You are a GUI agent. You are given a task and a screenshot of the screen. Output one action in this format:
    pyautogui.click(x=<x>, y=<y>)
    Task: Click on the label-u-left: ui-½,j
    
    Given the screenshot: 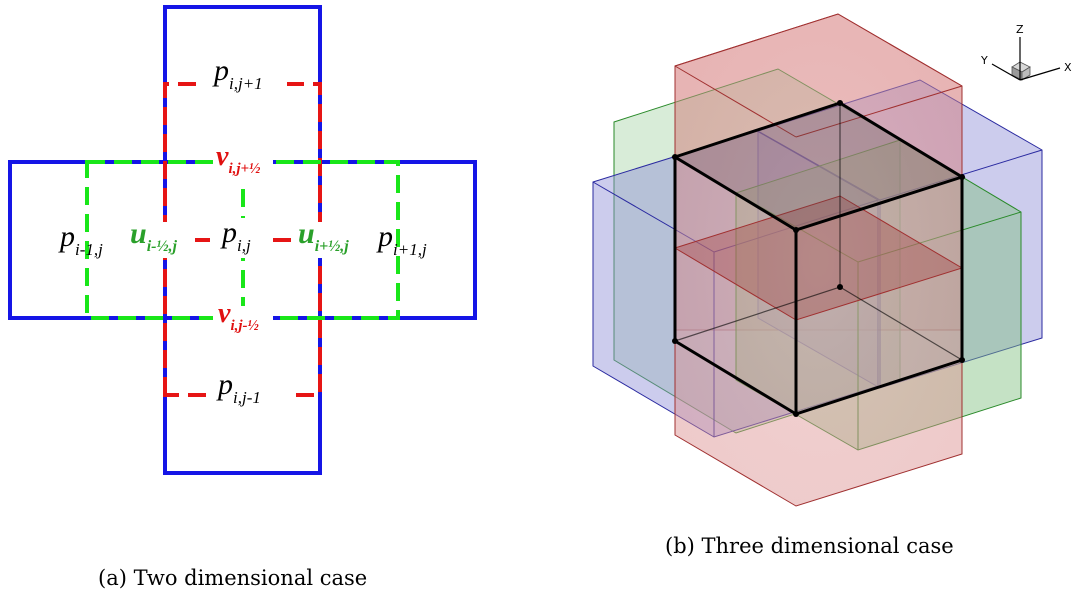 What is the action you would take?
    pyautogui.click(x=153, y=236)
    